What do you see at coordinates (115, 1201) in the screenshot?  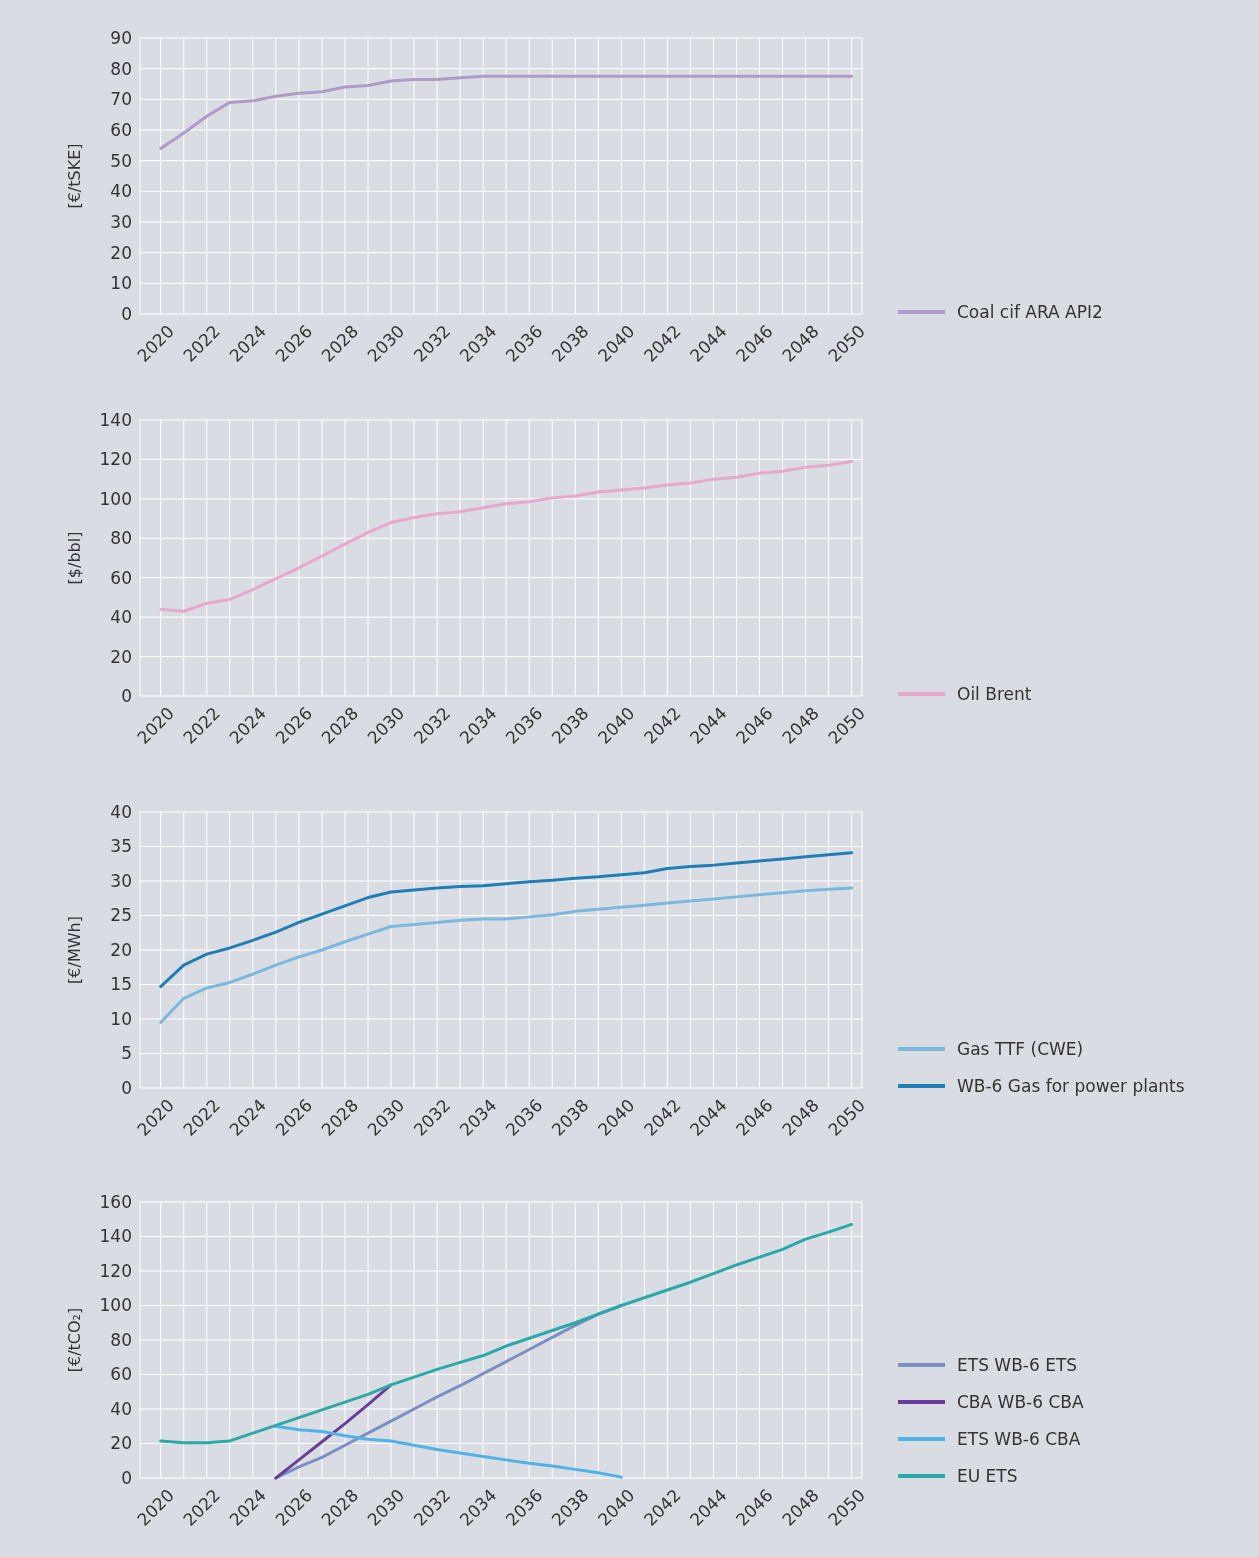 I see `y-tick-label: 160` at bounding box center [115, 1201].